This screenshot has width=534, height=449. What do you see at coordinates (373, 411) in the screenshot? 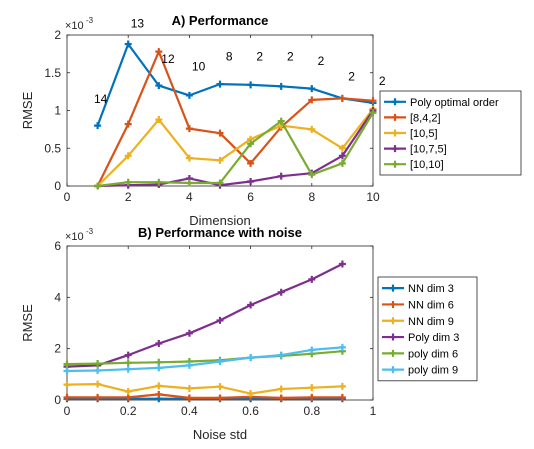
I see `x-tick-label: 1` at bounding box center [373, 411].